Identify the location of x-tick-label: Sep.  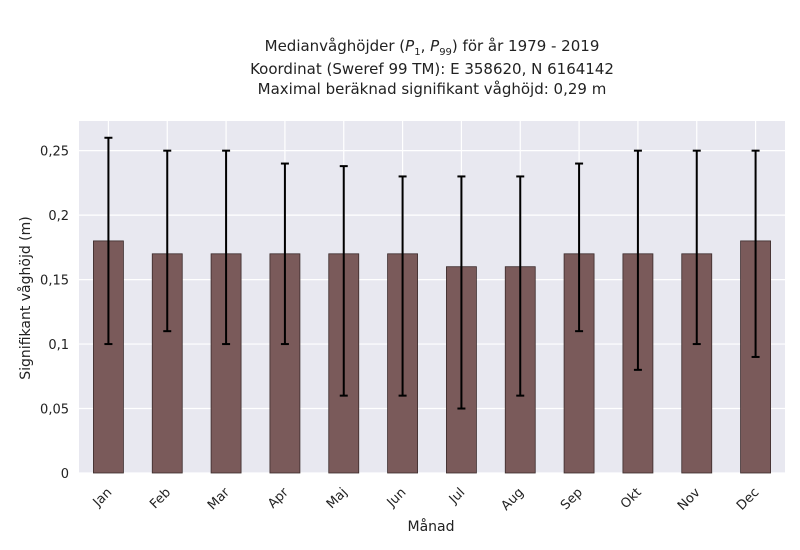
(572, 499).